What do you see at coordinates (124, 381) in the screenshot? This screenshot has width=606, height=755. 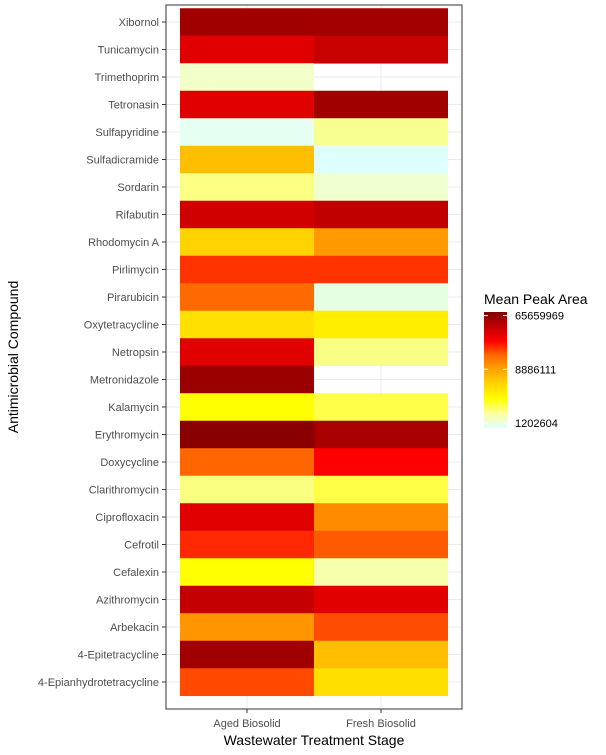 I see `y-tick-label-metronidazole: Metronidazole` at bounding box center [124, 381].